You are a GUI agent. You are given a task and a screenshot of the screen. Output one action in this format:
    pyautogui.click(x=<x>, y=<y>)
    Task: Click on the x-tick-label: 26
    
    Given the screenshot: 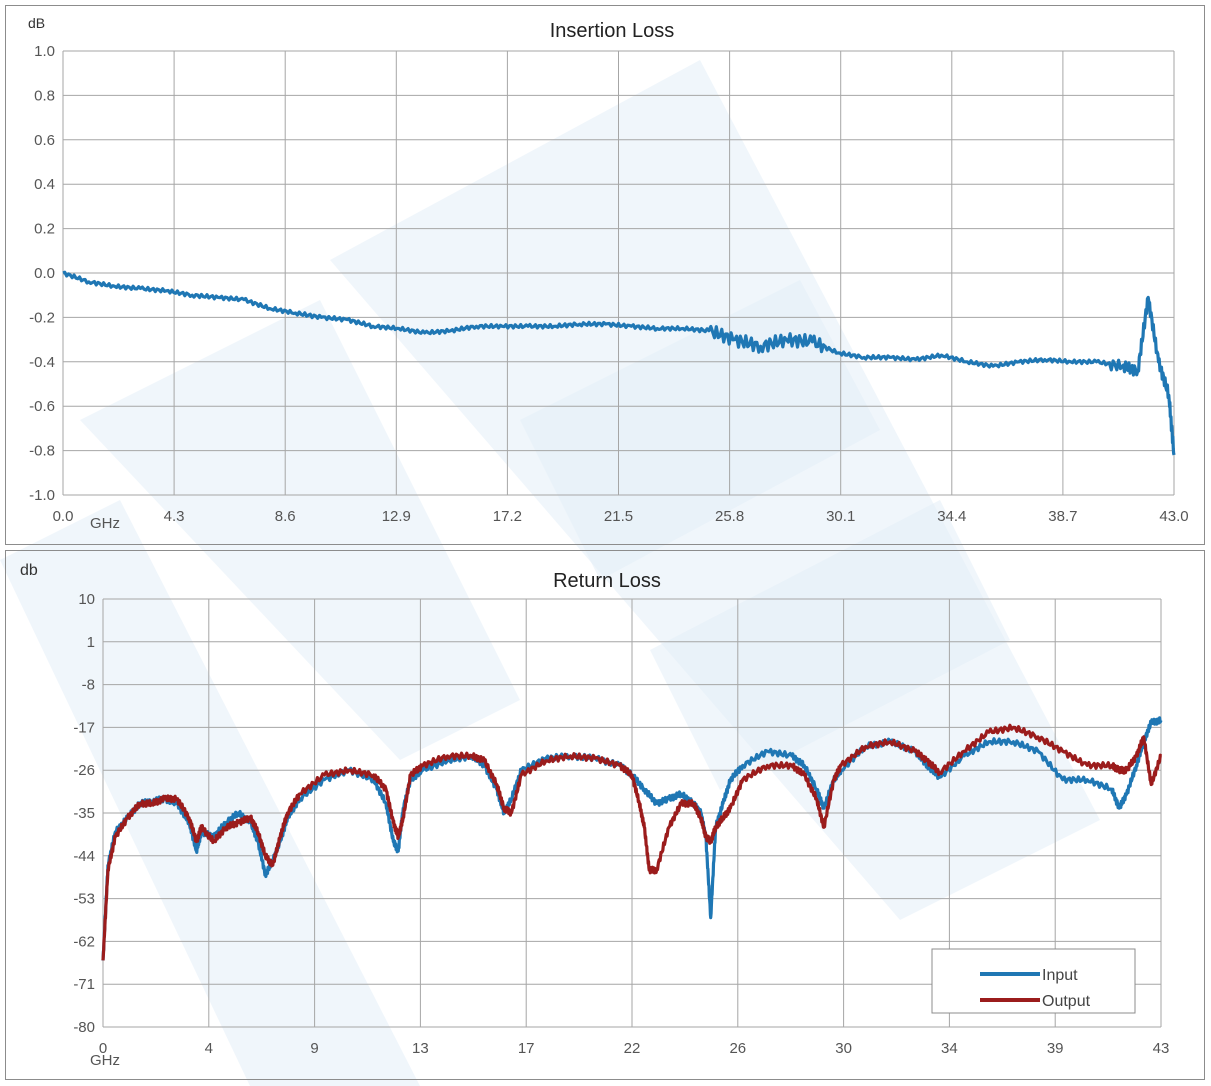 What is the action you would take?
    pyautogui.click(x=737, y=1048)
    